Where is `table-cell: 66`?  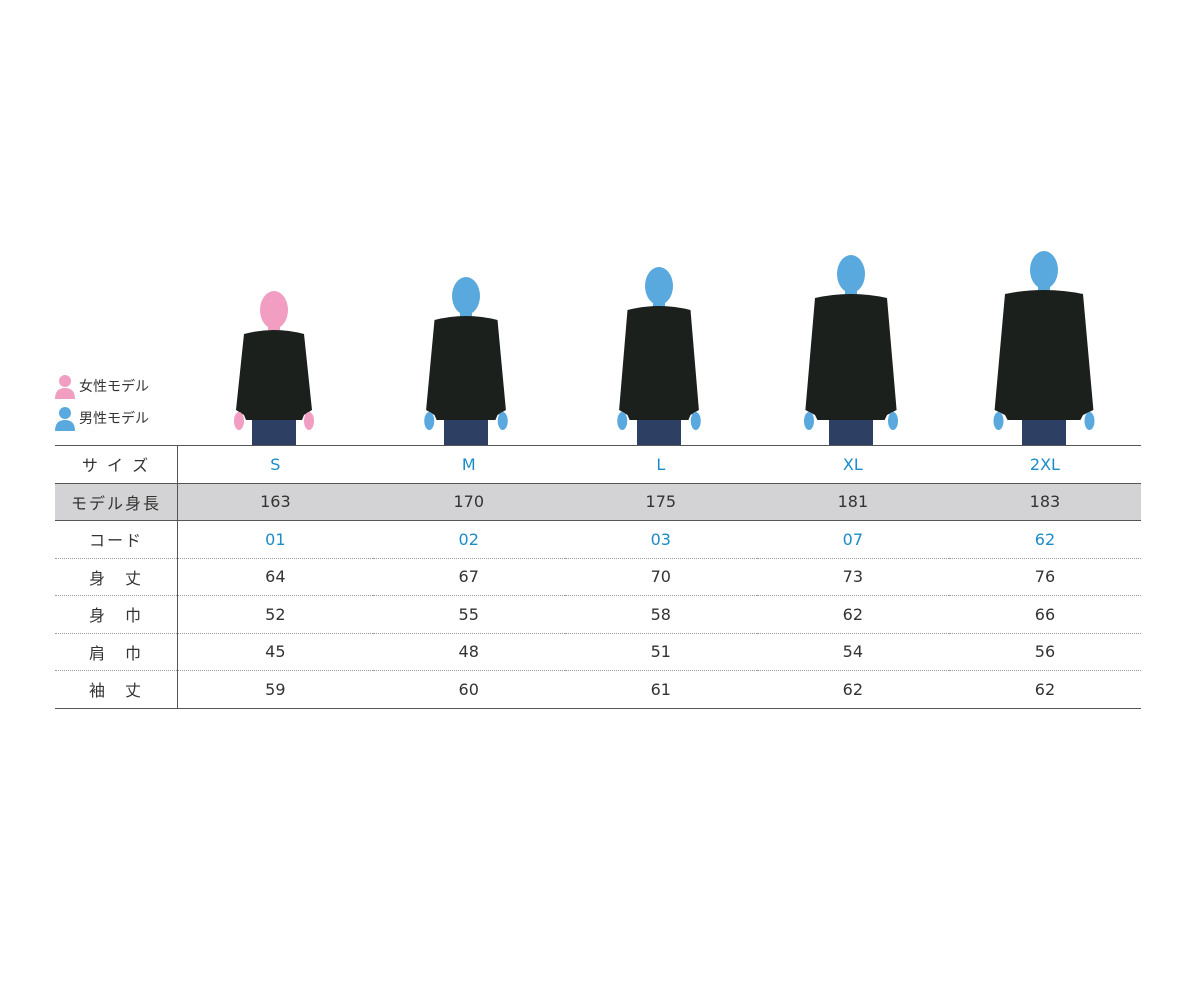
table-cell: 66 is located at coordinates (1045, 614).